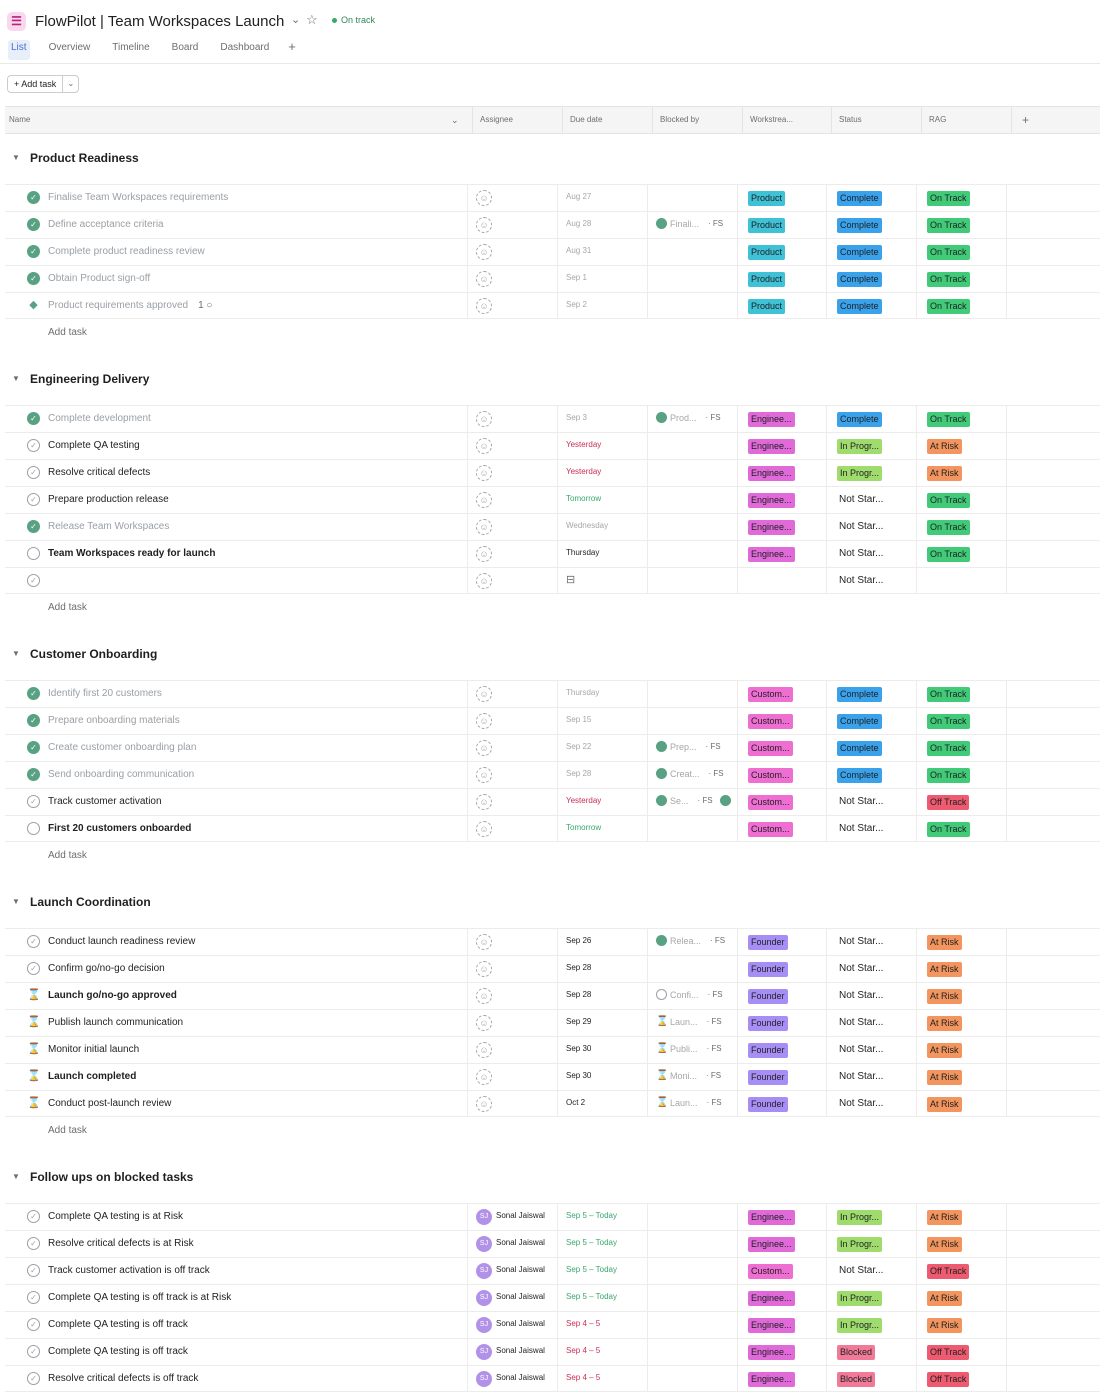  What do you see at coordinates (484, 1379) in the screenshot?
I see `avatar: SJ` at bounding box center [484, 1379].